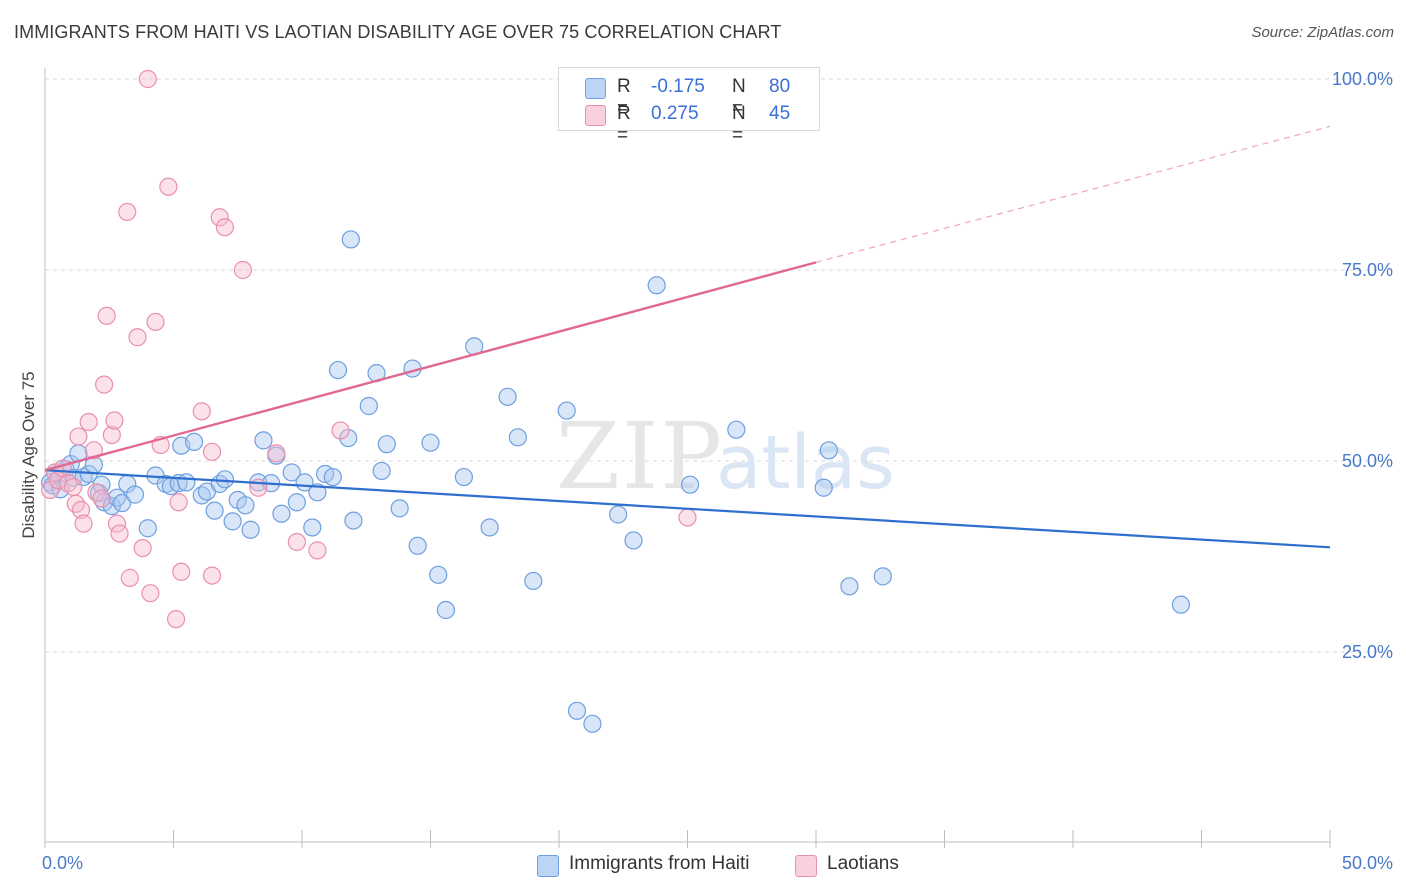 This screenshot has width=1406, height=892. What do you see at coordinates (595, 88) in the screenshot?
I see `haiti-swatch` at bounding box center [595, 88].